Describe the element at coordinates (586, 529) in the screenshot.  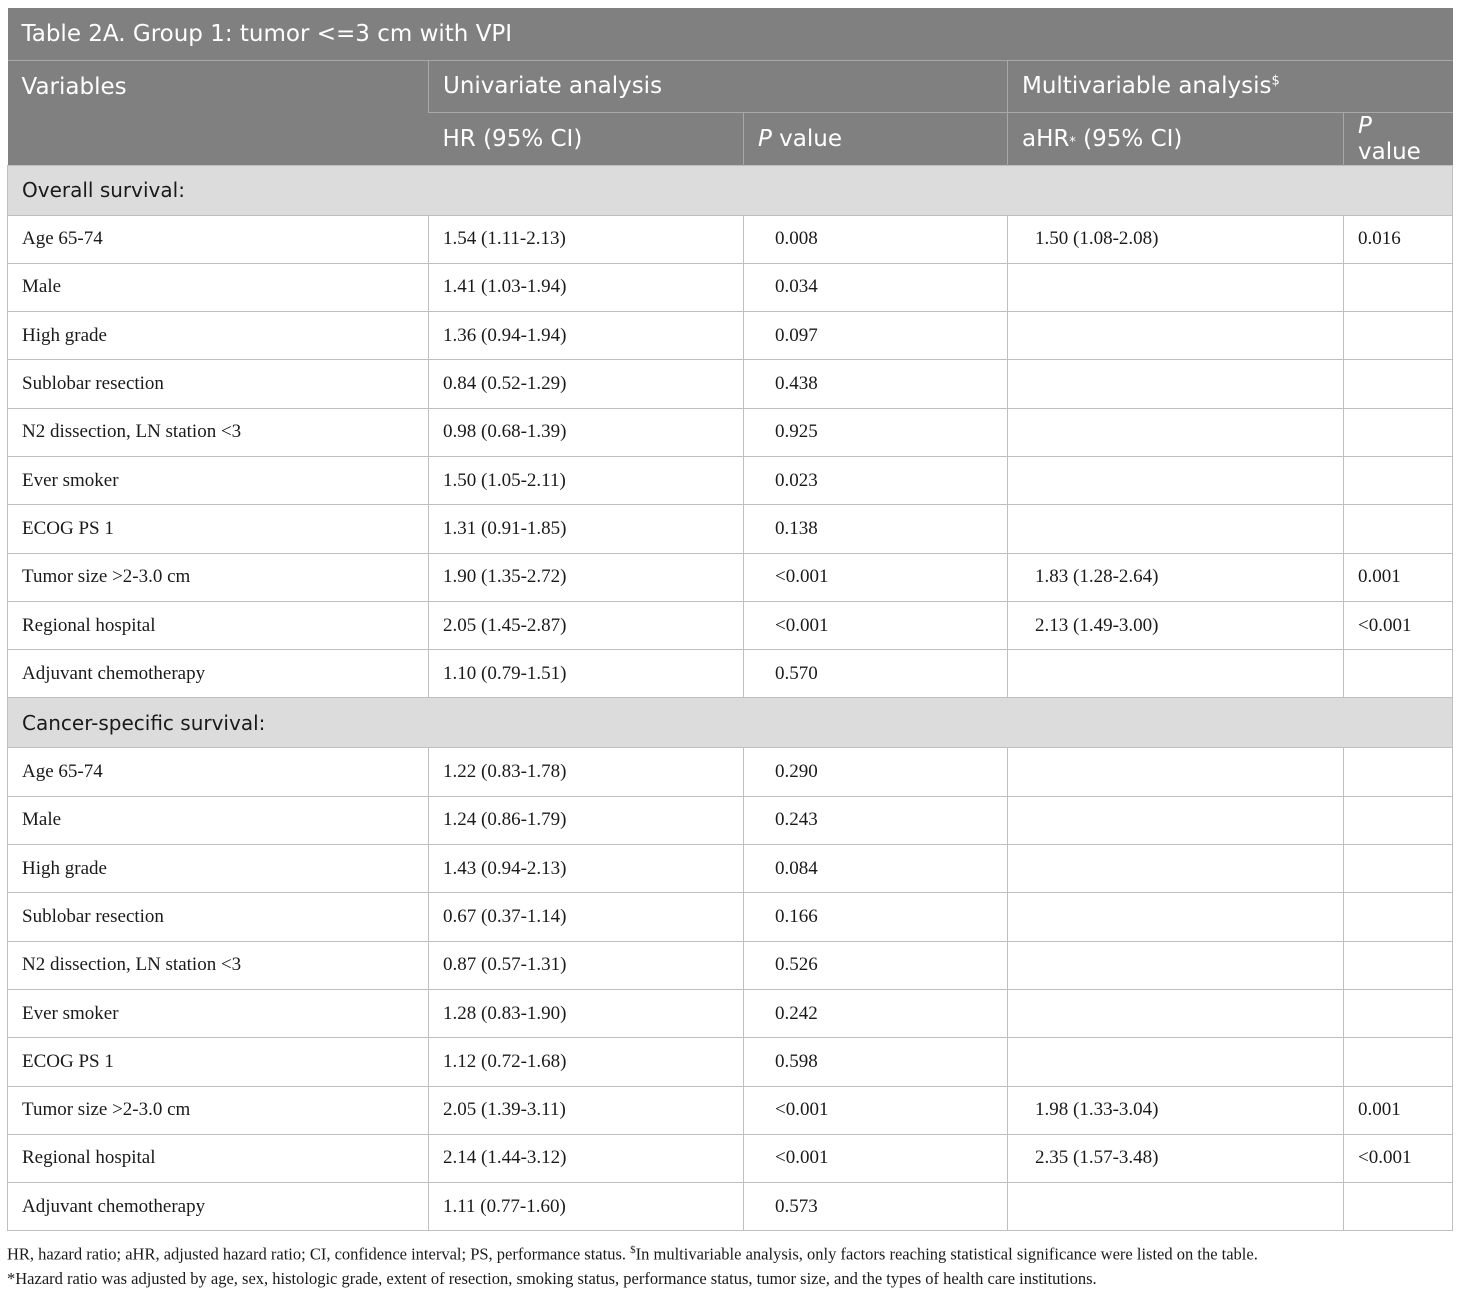
I see `cell-hr: 1.31 (0.91-1.85)` at that location.